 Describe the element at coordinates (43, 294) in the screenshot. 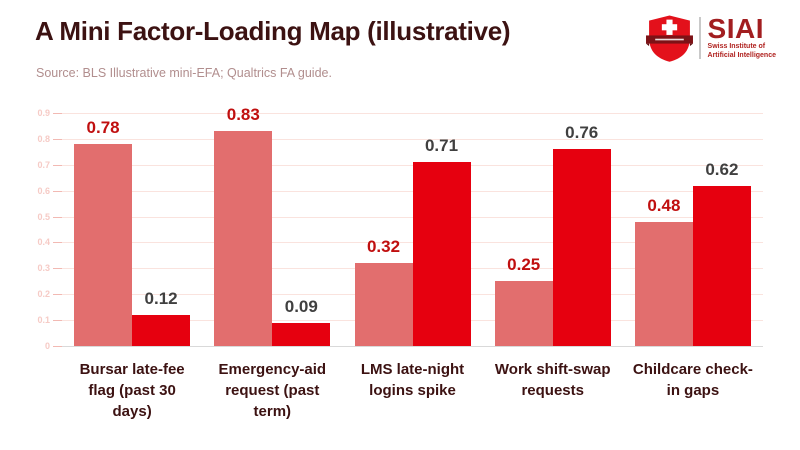

I see `y-axis-tick-label: 0.2` at that location.